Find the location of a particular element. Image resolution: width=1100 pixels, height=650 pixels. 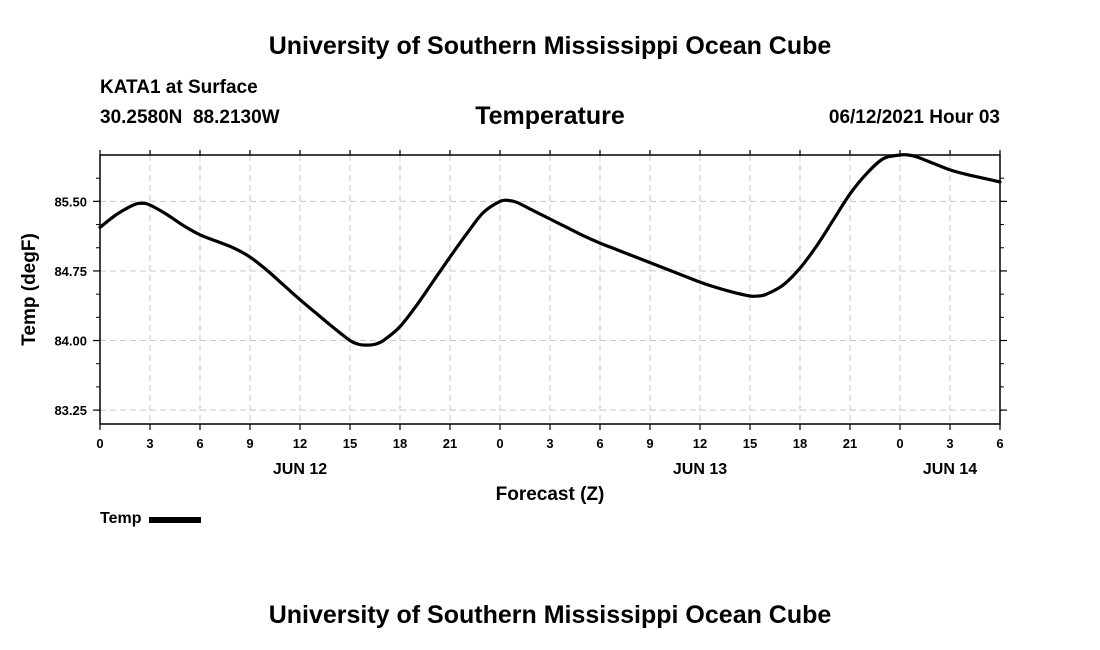

y-tick-label: 85.50 is located at coordinates (70, 201).